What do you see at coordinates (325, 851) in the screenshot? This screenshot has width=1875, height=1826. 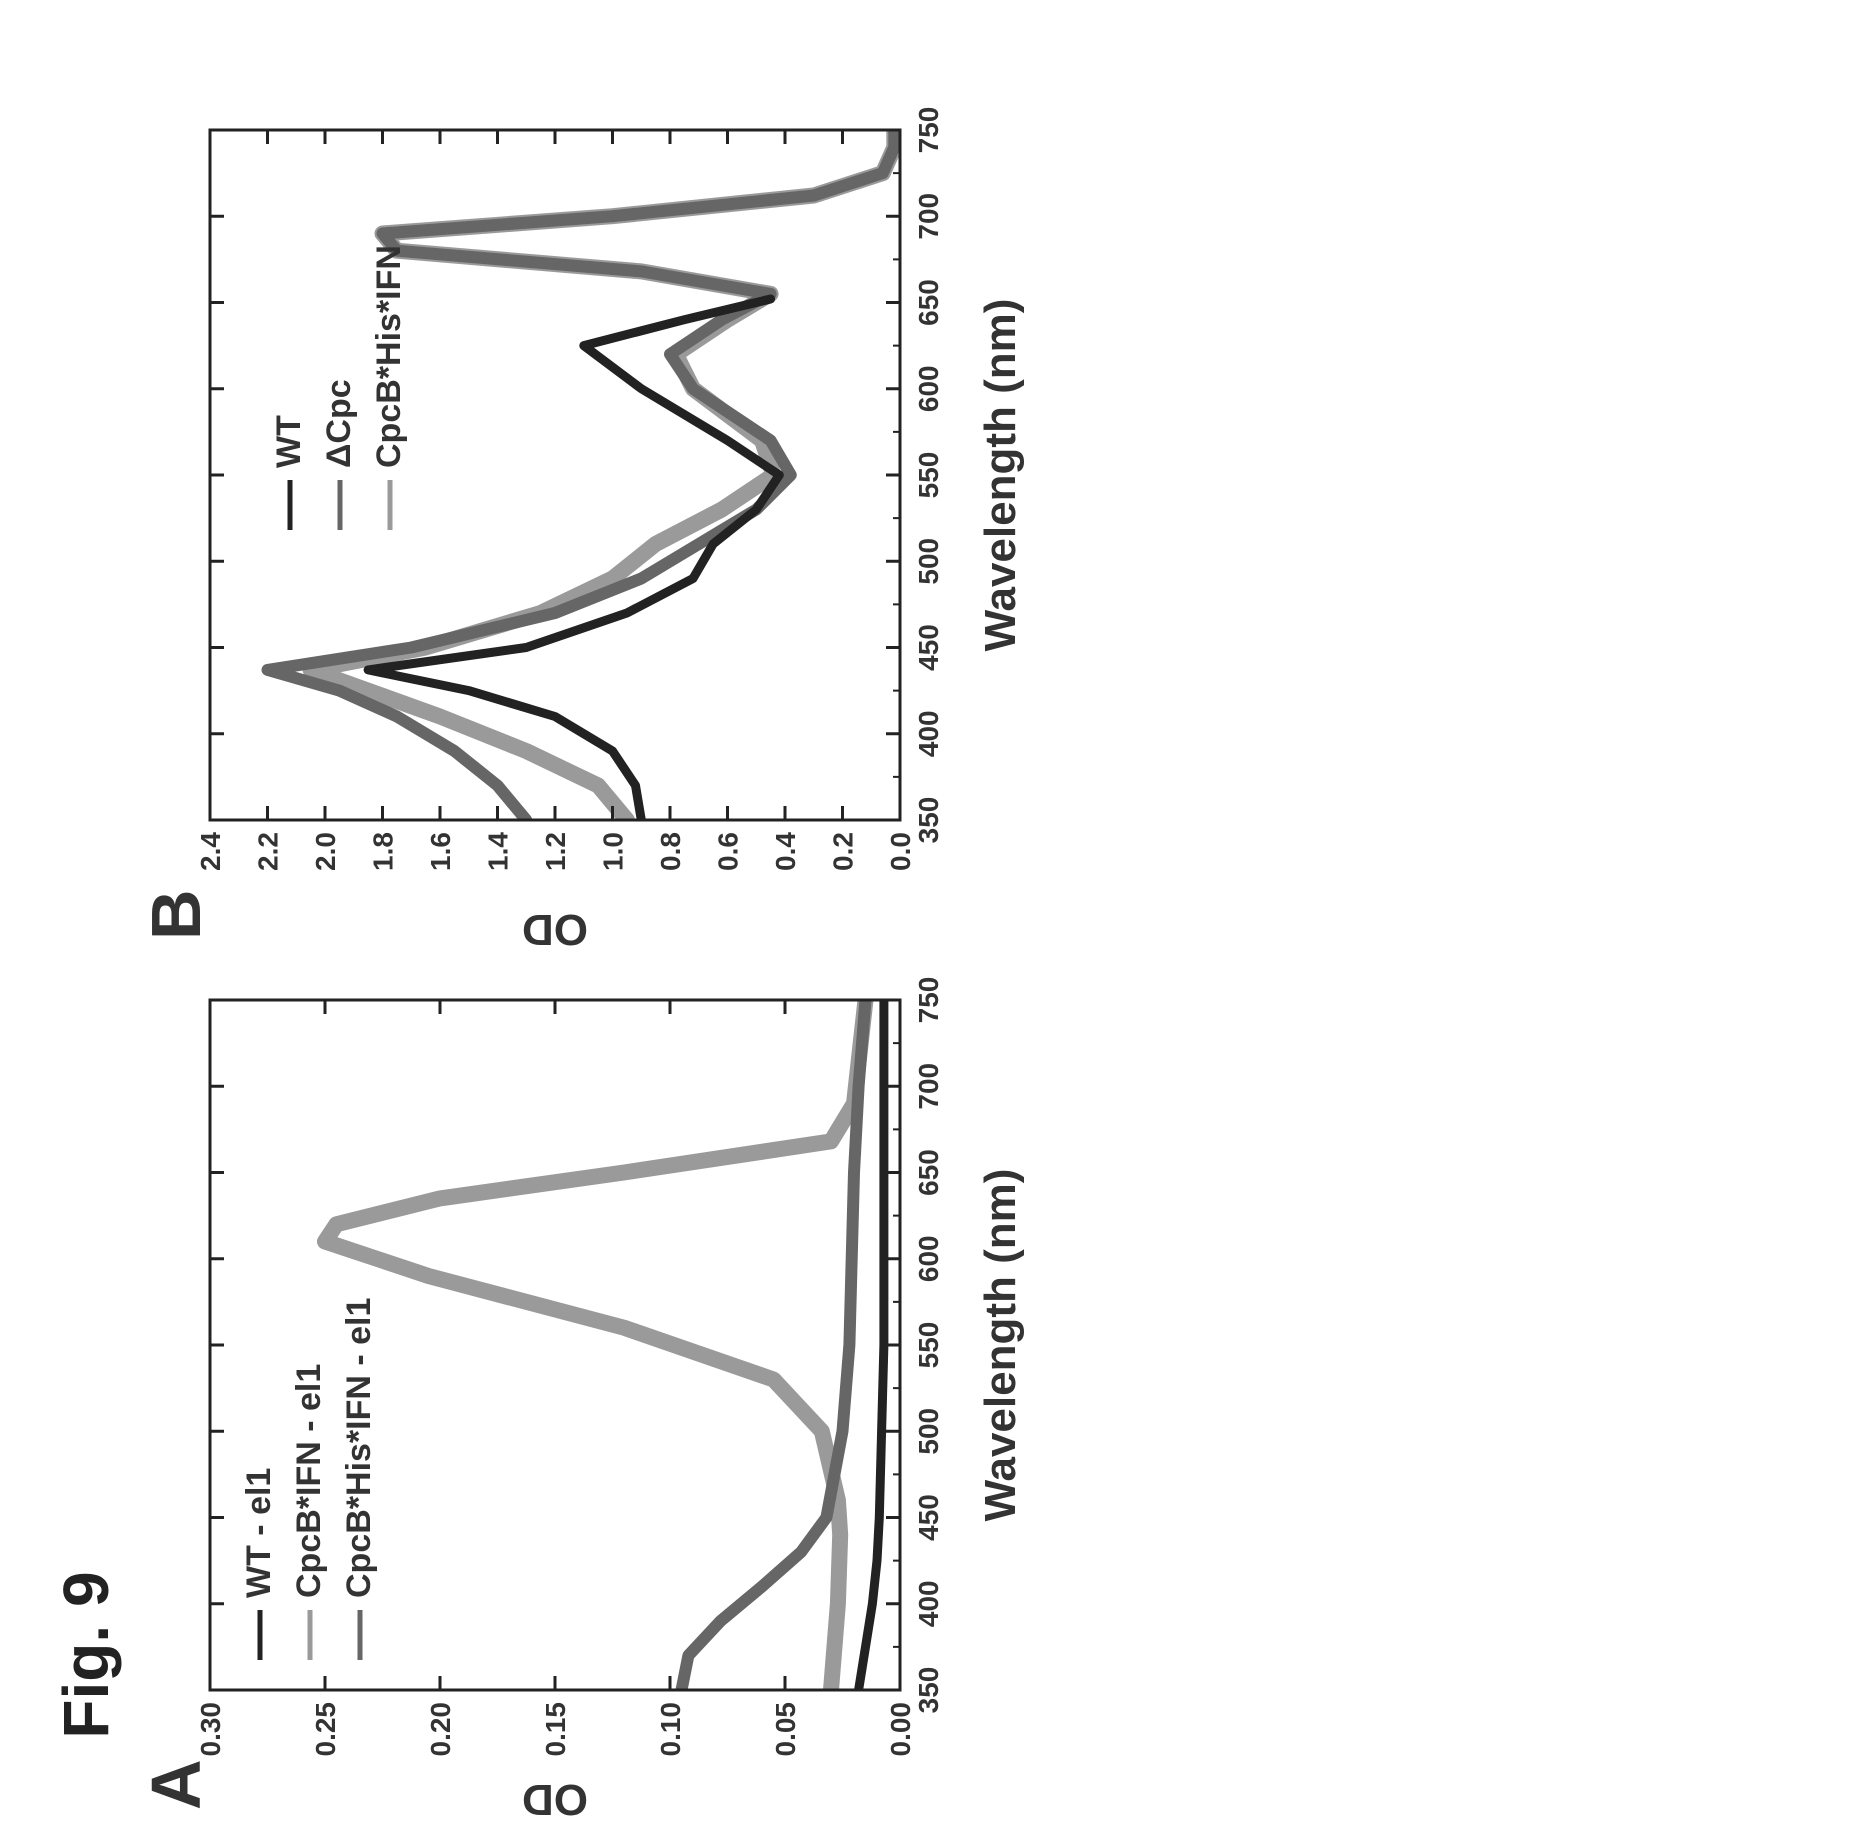 I see `y-tick-label: 2.0` at bounding box center [325, 851].